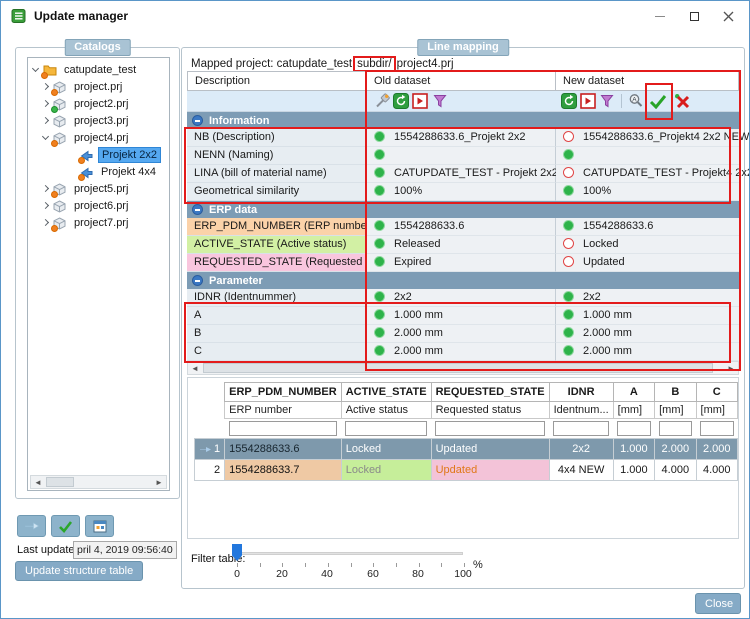 Image resolution: width=750 pixels, height=619 pixels. What do you see at coordinates (463, 352) in the screenshot?
I see `mapping-row-c: C 2.000 mm 2.000 mm` at bounding box center [463, 352].